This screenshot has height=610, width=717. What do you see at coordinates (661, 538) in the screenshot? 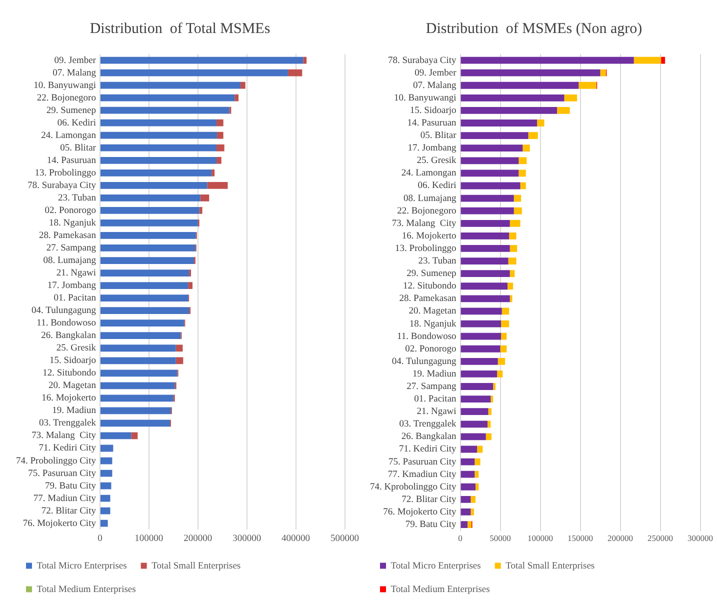
I see `x-tick-label: 250000` at bounding box center [661, 538].